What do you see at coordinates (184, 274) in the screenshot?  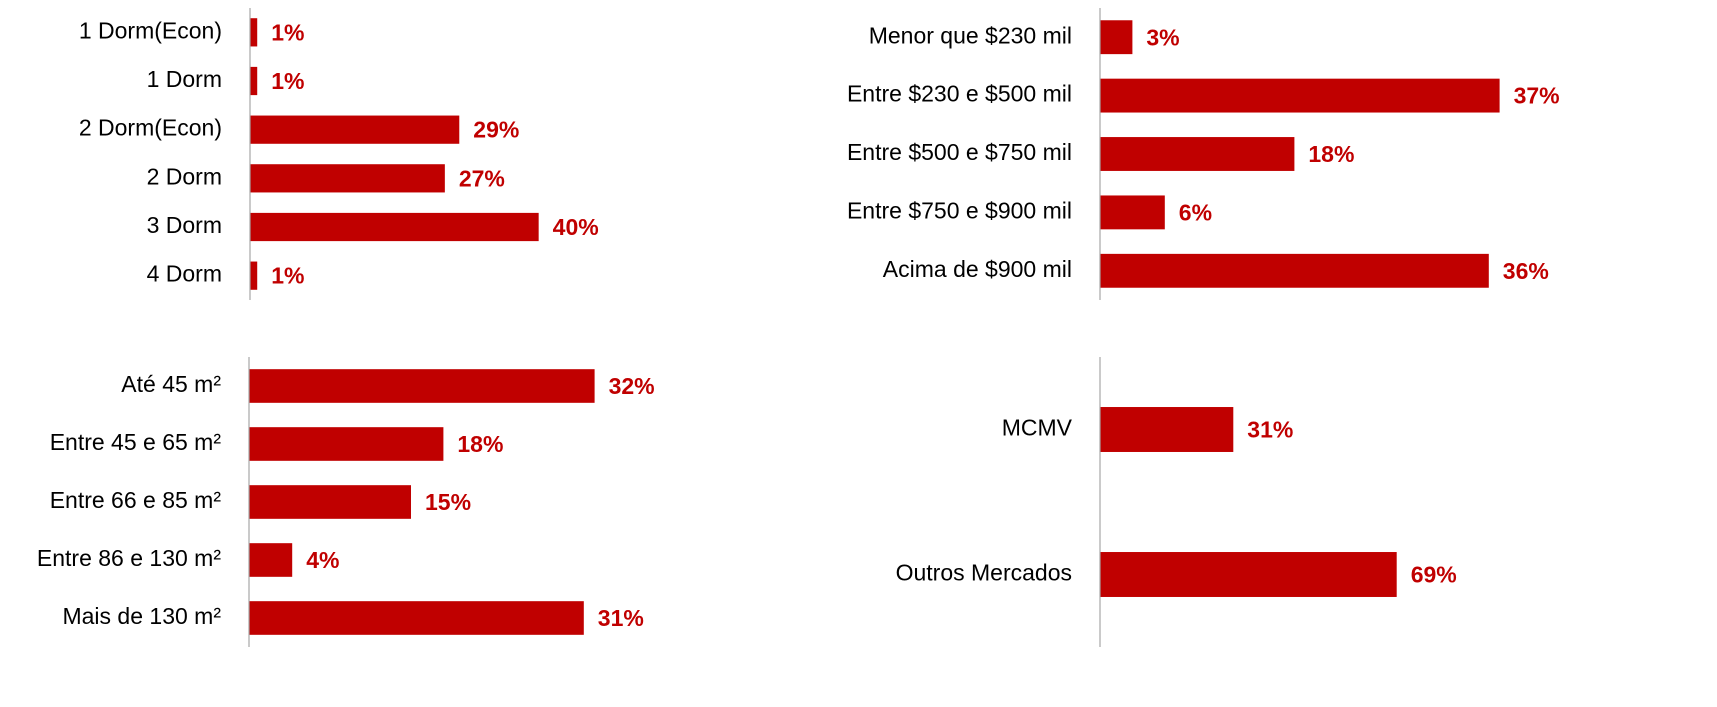 I see `category-label: 4 Dorm` at bounding box center [184, 274].